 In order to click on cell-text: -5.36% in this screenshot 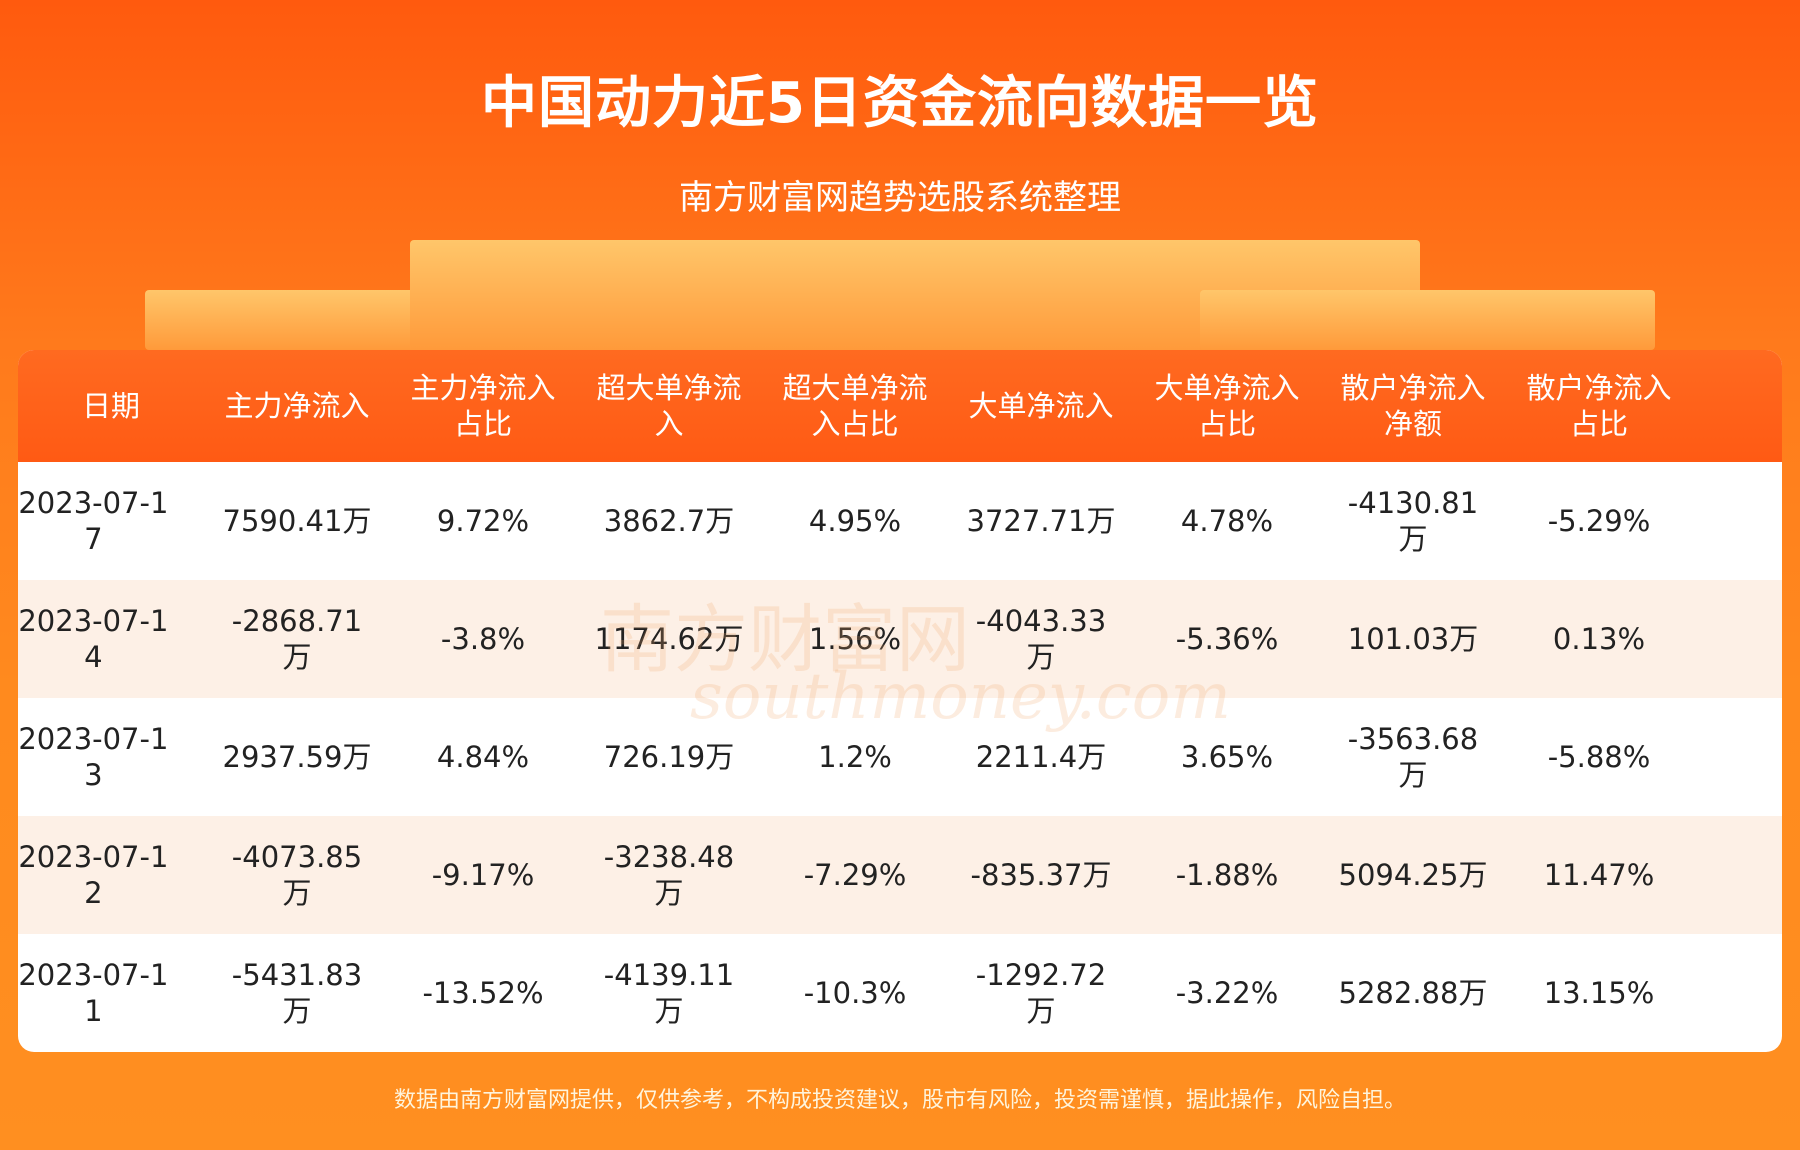, I will do `click(1227, 638)`.